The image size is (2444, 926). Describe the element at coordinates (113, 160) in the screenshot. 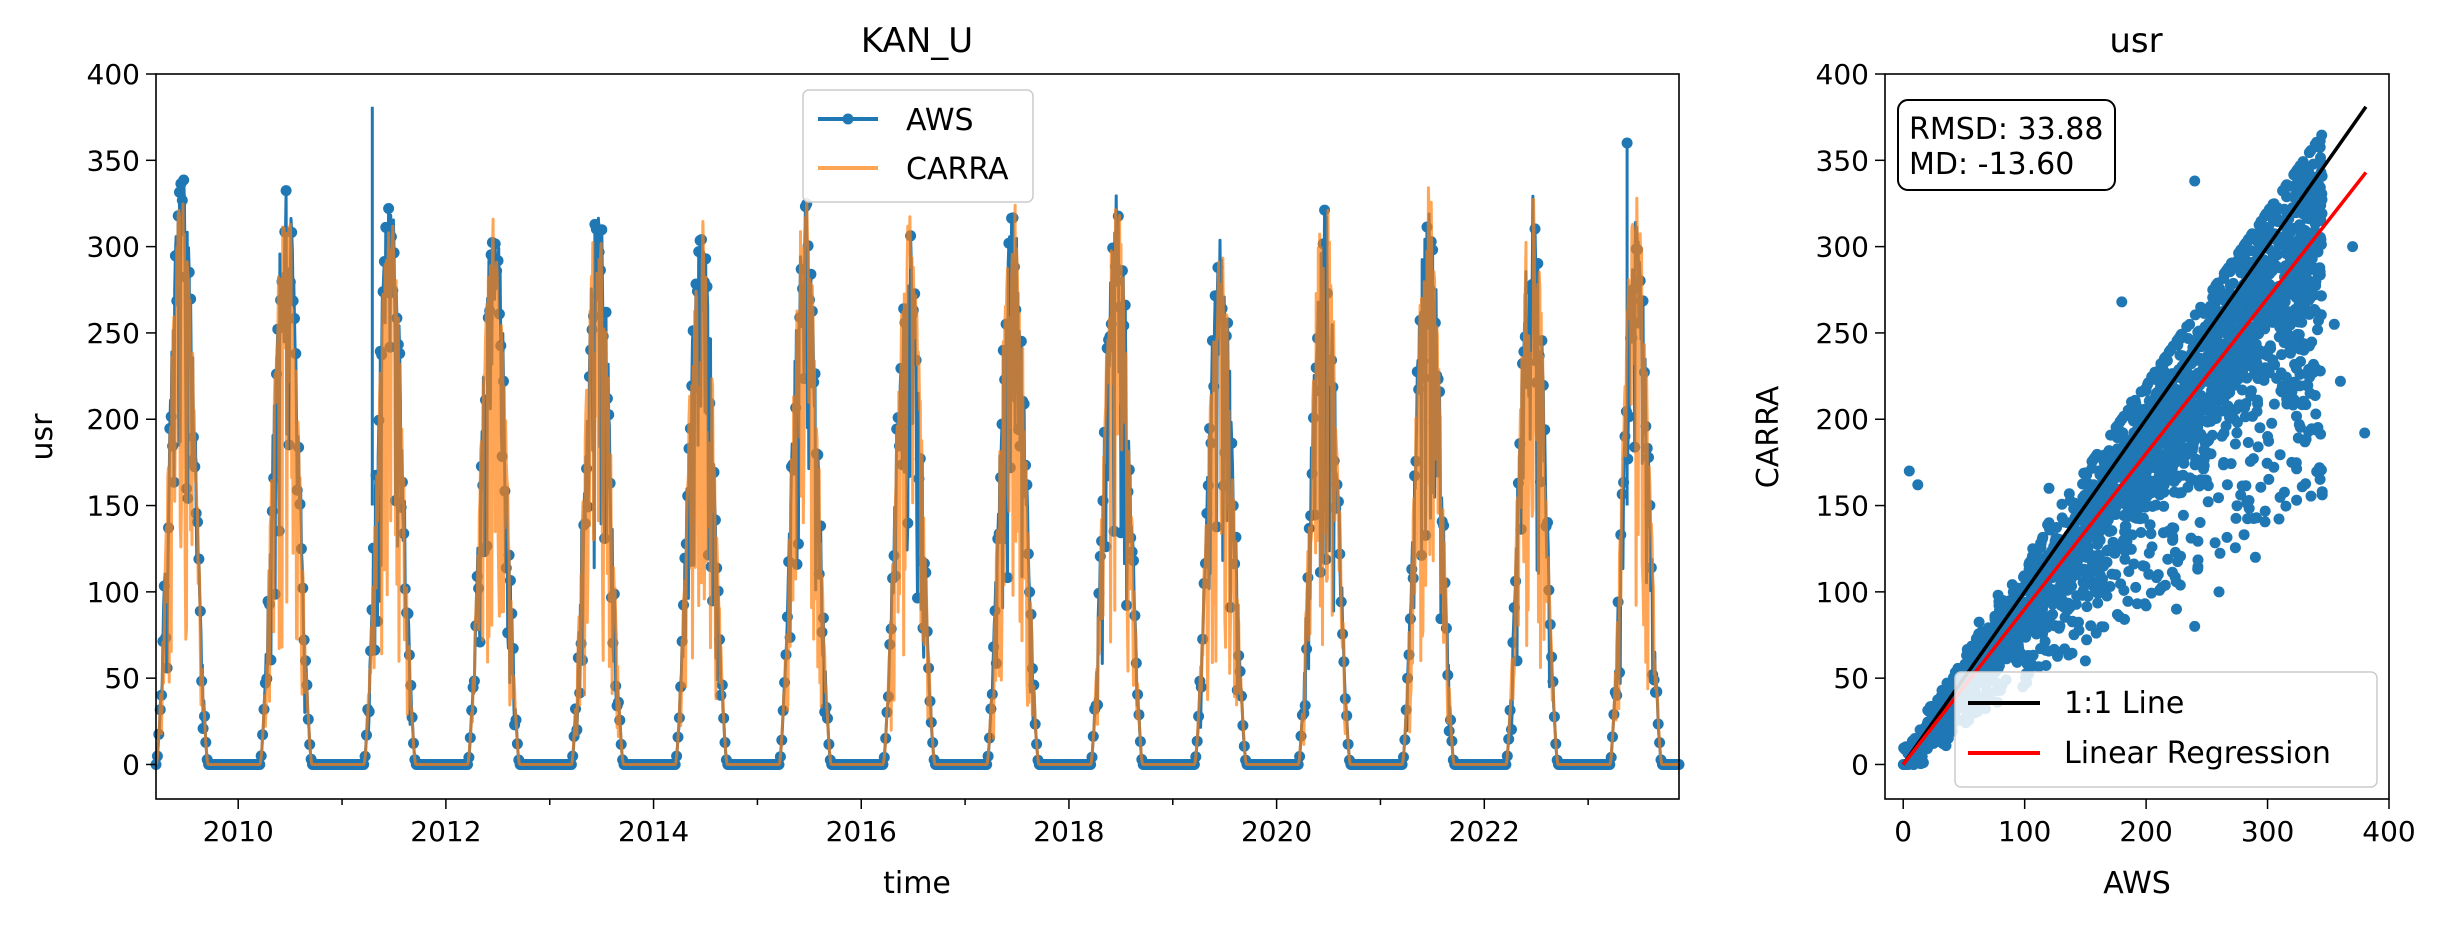

I see `timeseries-y-tick-label: 350` at that location.